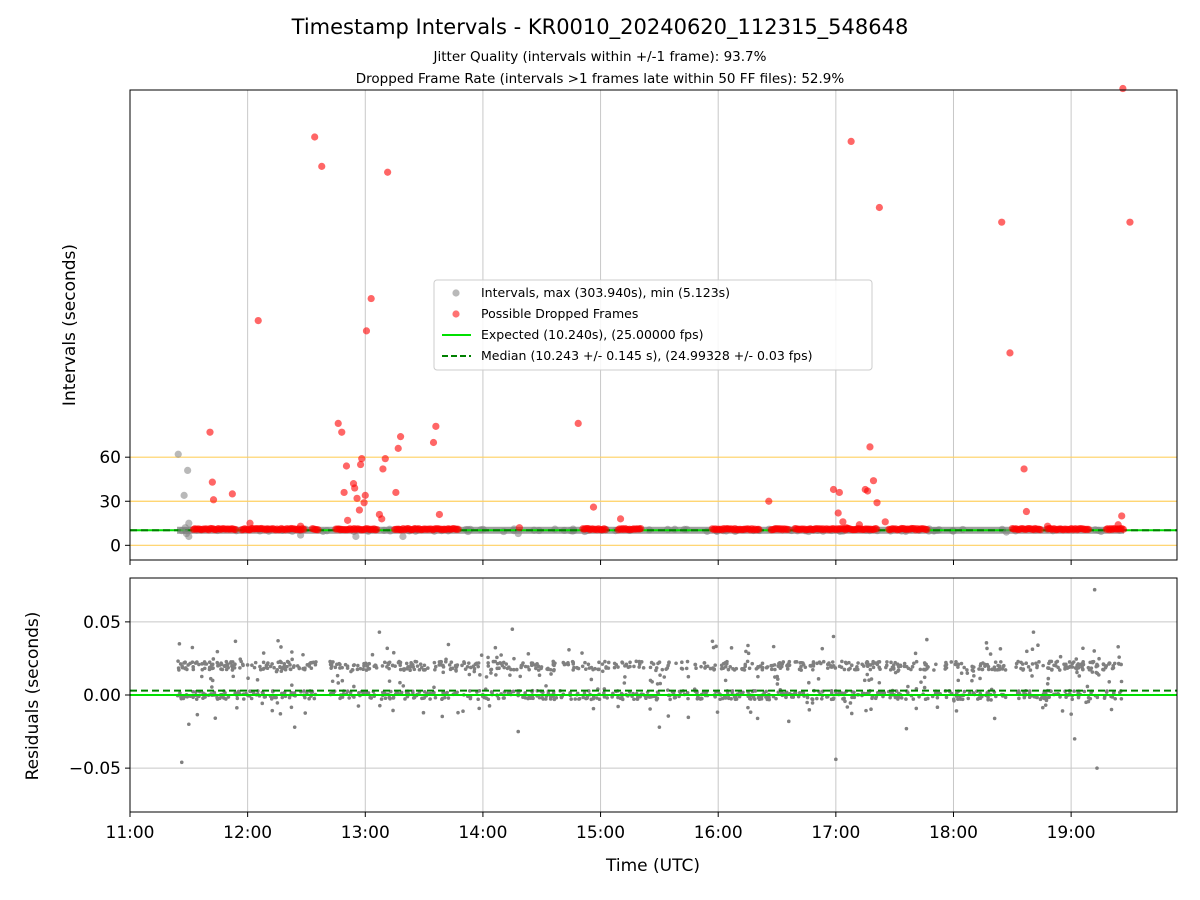 This screenshot has height=900, width=1200. I want to click on y-tick-label: 60, so click(110, 458).